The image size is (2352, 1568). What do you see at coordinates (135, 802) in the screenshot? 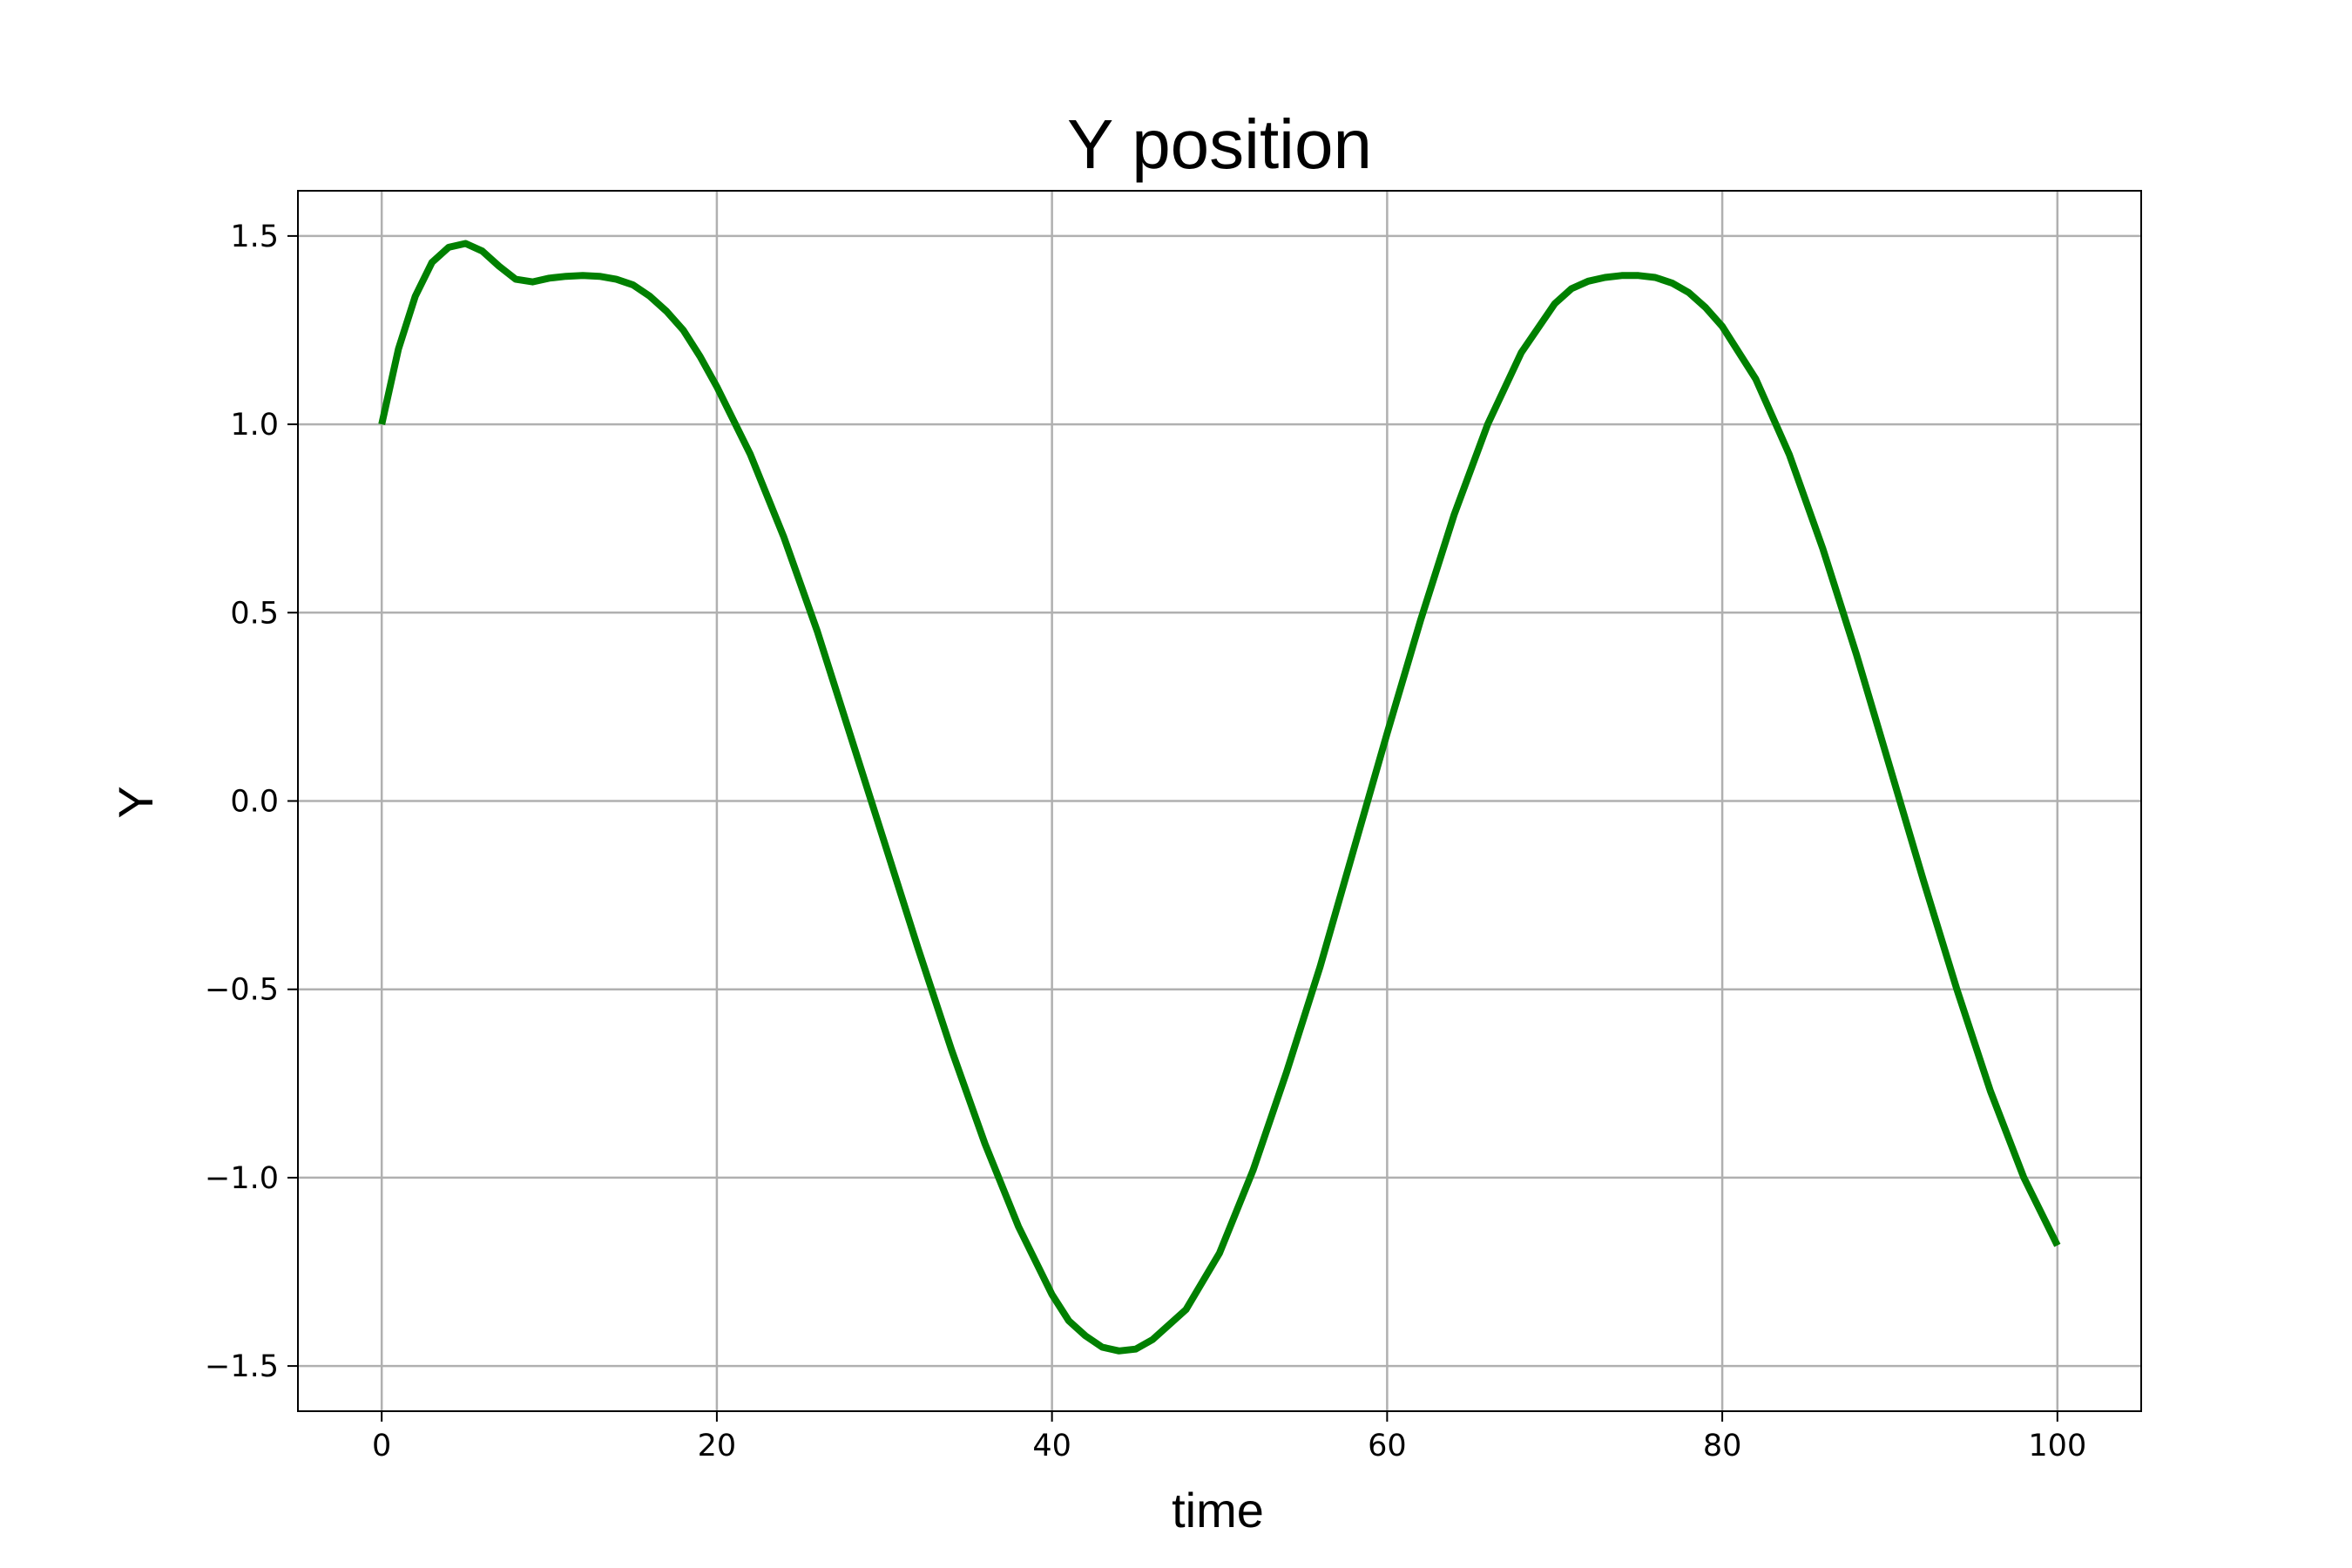
I see `y-axis-label: Y` at bounding box center [135, 802].